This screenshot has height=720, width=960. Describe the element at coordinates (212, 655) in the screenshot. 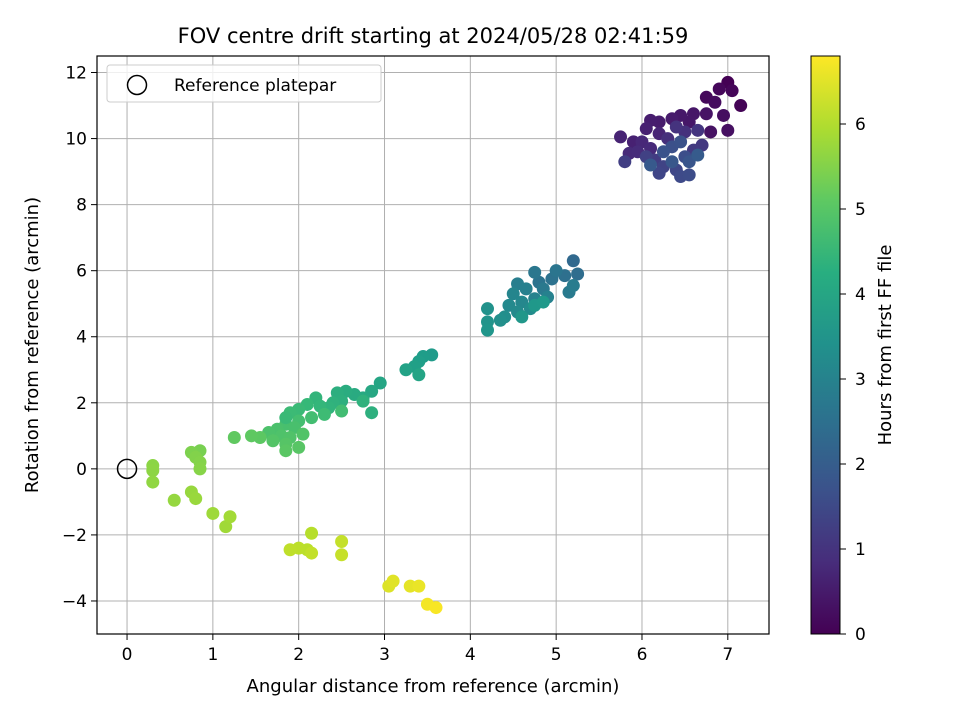

I see `x-tick-label: 1` at that location.